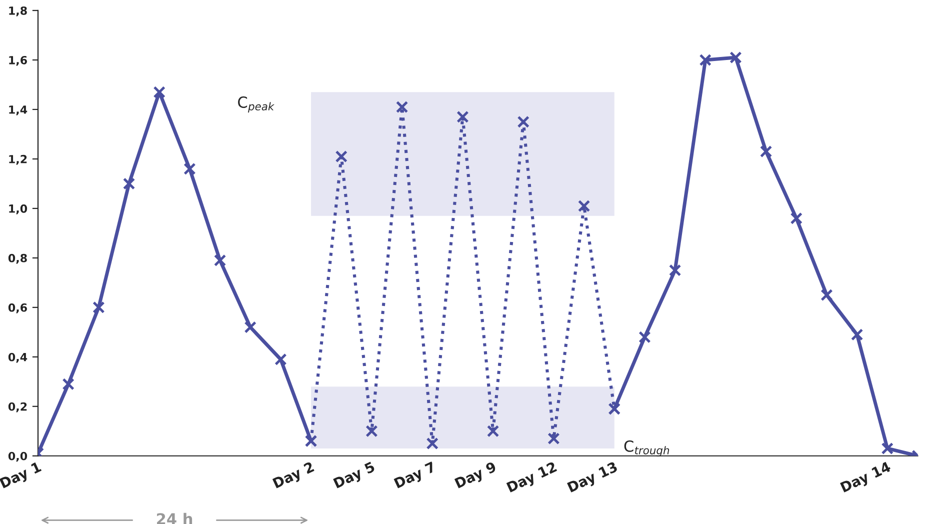  I want to click on x-tick-label: Day 9, so click(476, 476).